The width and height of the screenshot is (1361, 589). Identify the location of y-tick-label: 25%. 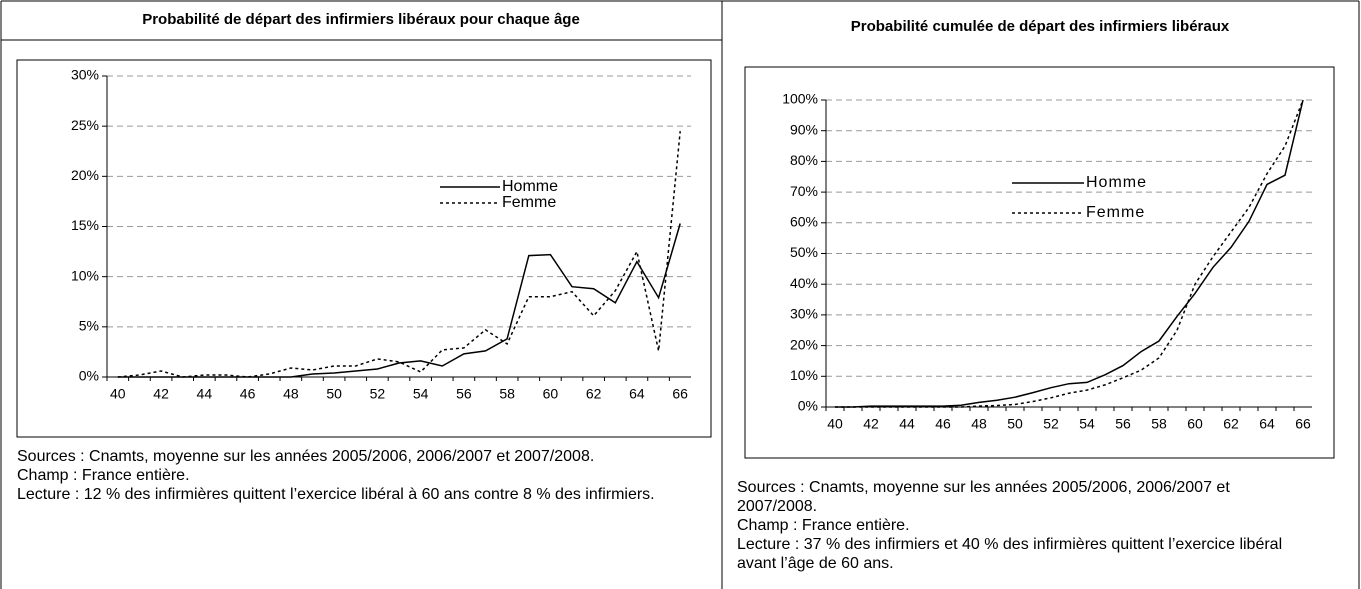
(85, 125).